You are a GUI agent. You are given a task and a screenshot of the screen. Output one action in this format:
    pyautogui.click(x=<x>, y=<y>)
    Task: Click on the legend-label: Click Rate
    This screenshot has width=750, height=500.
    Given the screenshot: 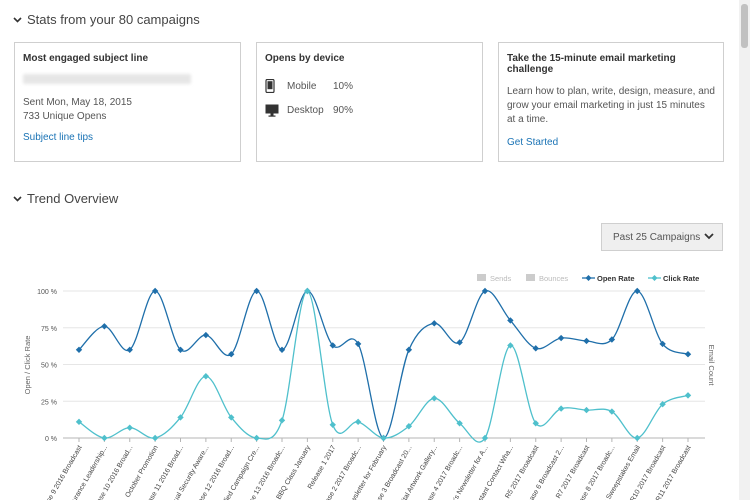 What is the action you would take?
    pyautogui.click(x=681, y=278)
    